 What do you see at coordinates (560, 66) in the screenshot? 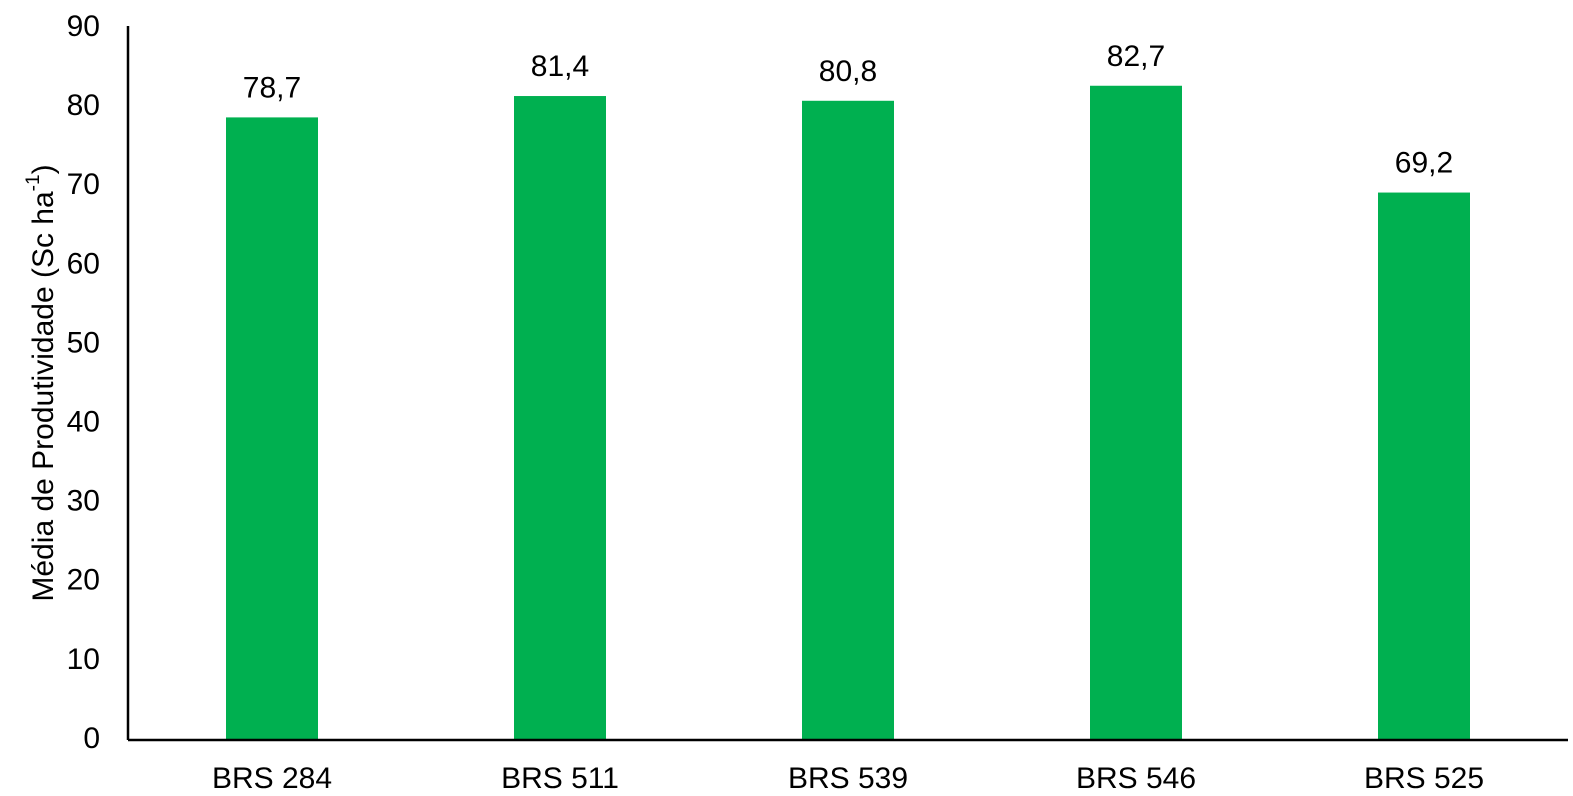
I see `data-label: 81,4` at bounding box center [560, 66].